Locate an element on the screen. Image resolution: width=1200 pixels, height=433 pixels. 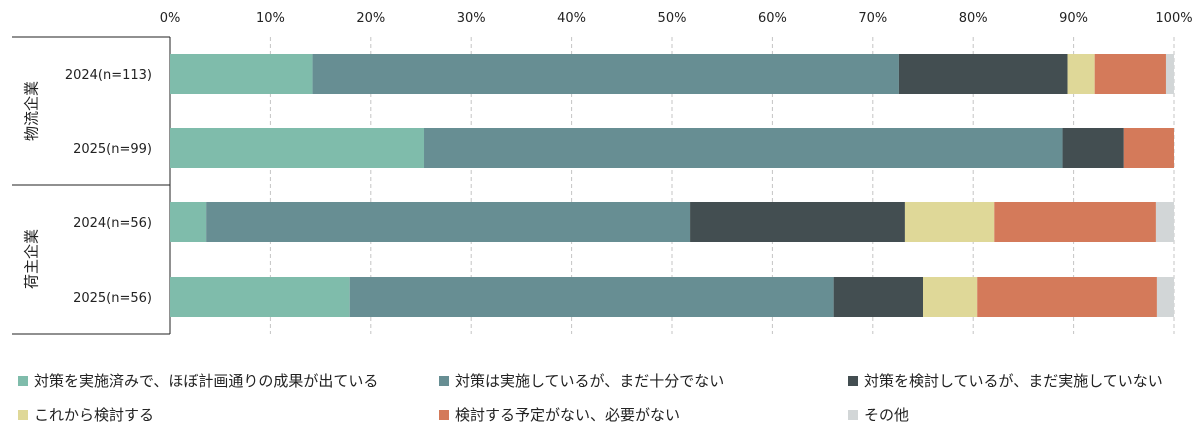
x-tick-label: 10% is located at coordinates (270, 18).